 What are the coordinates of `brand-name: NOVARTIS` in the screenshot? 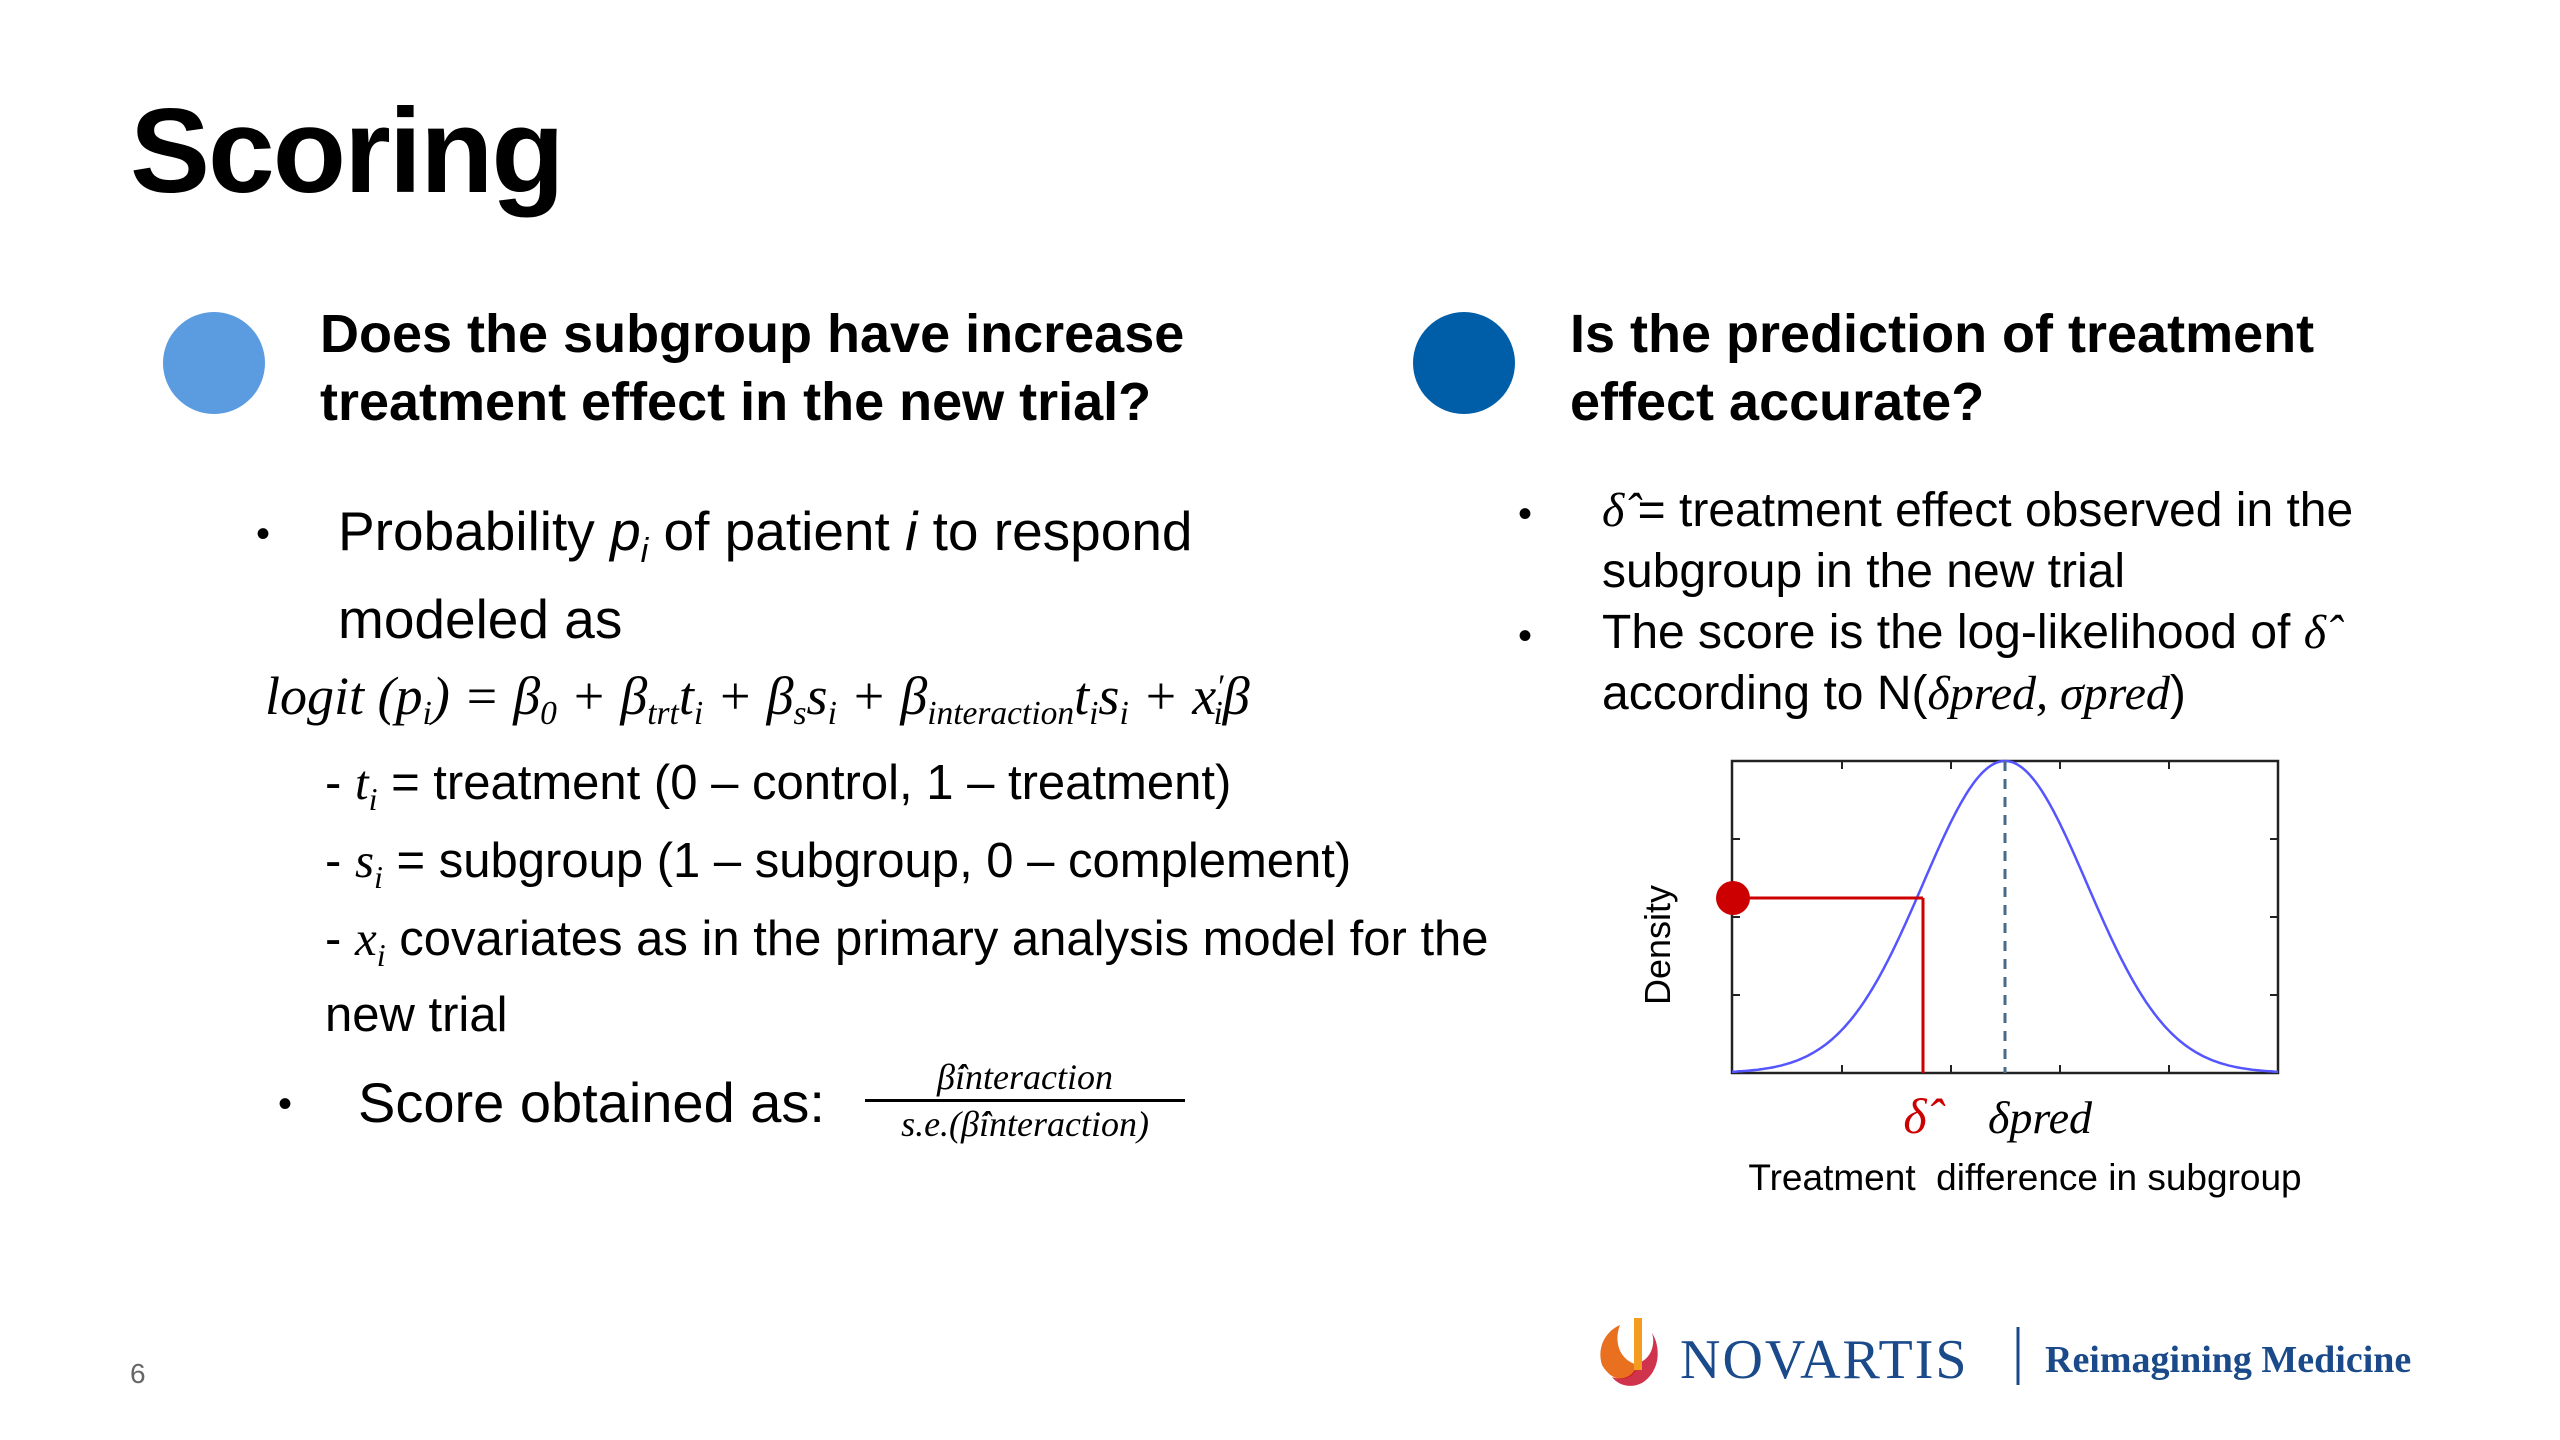 It's located at (1824, 1360).